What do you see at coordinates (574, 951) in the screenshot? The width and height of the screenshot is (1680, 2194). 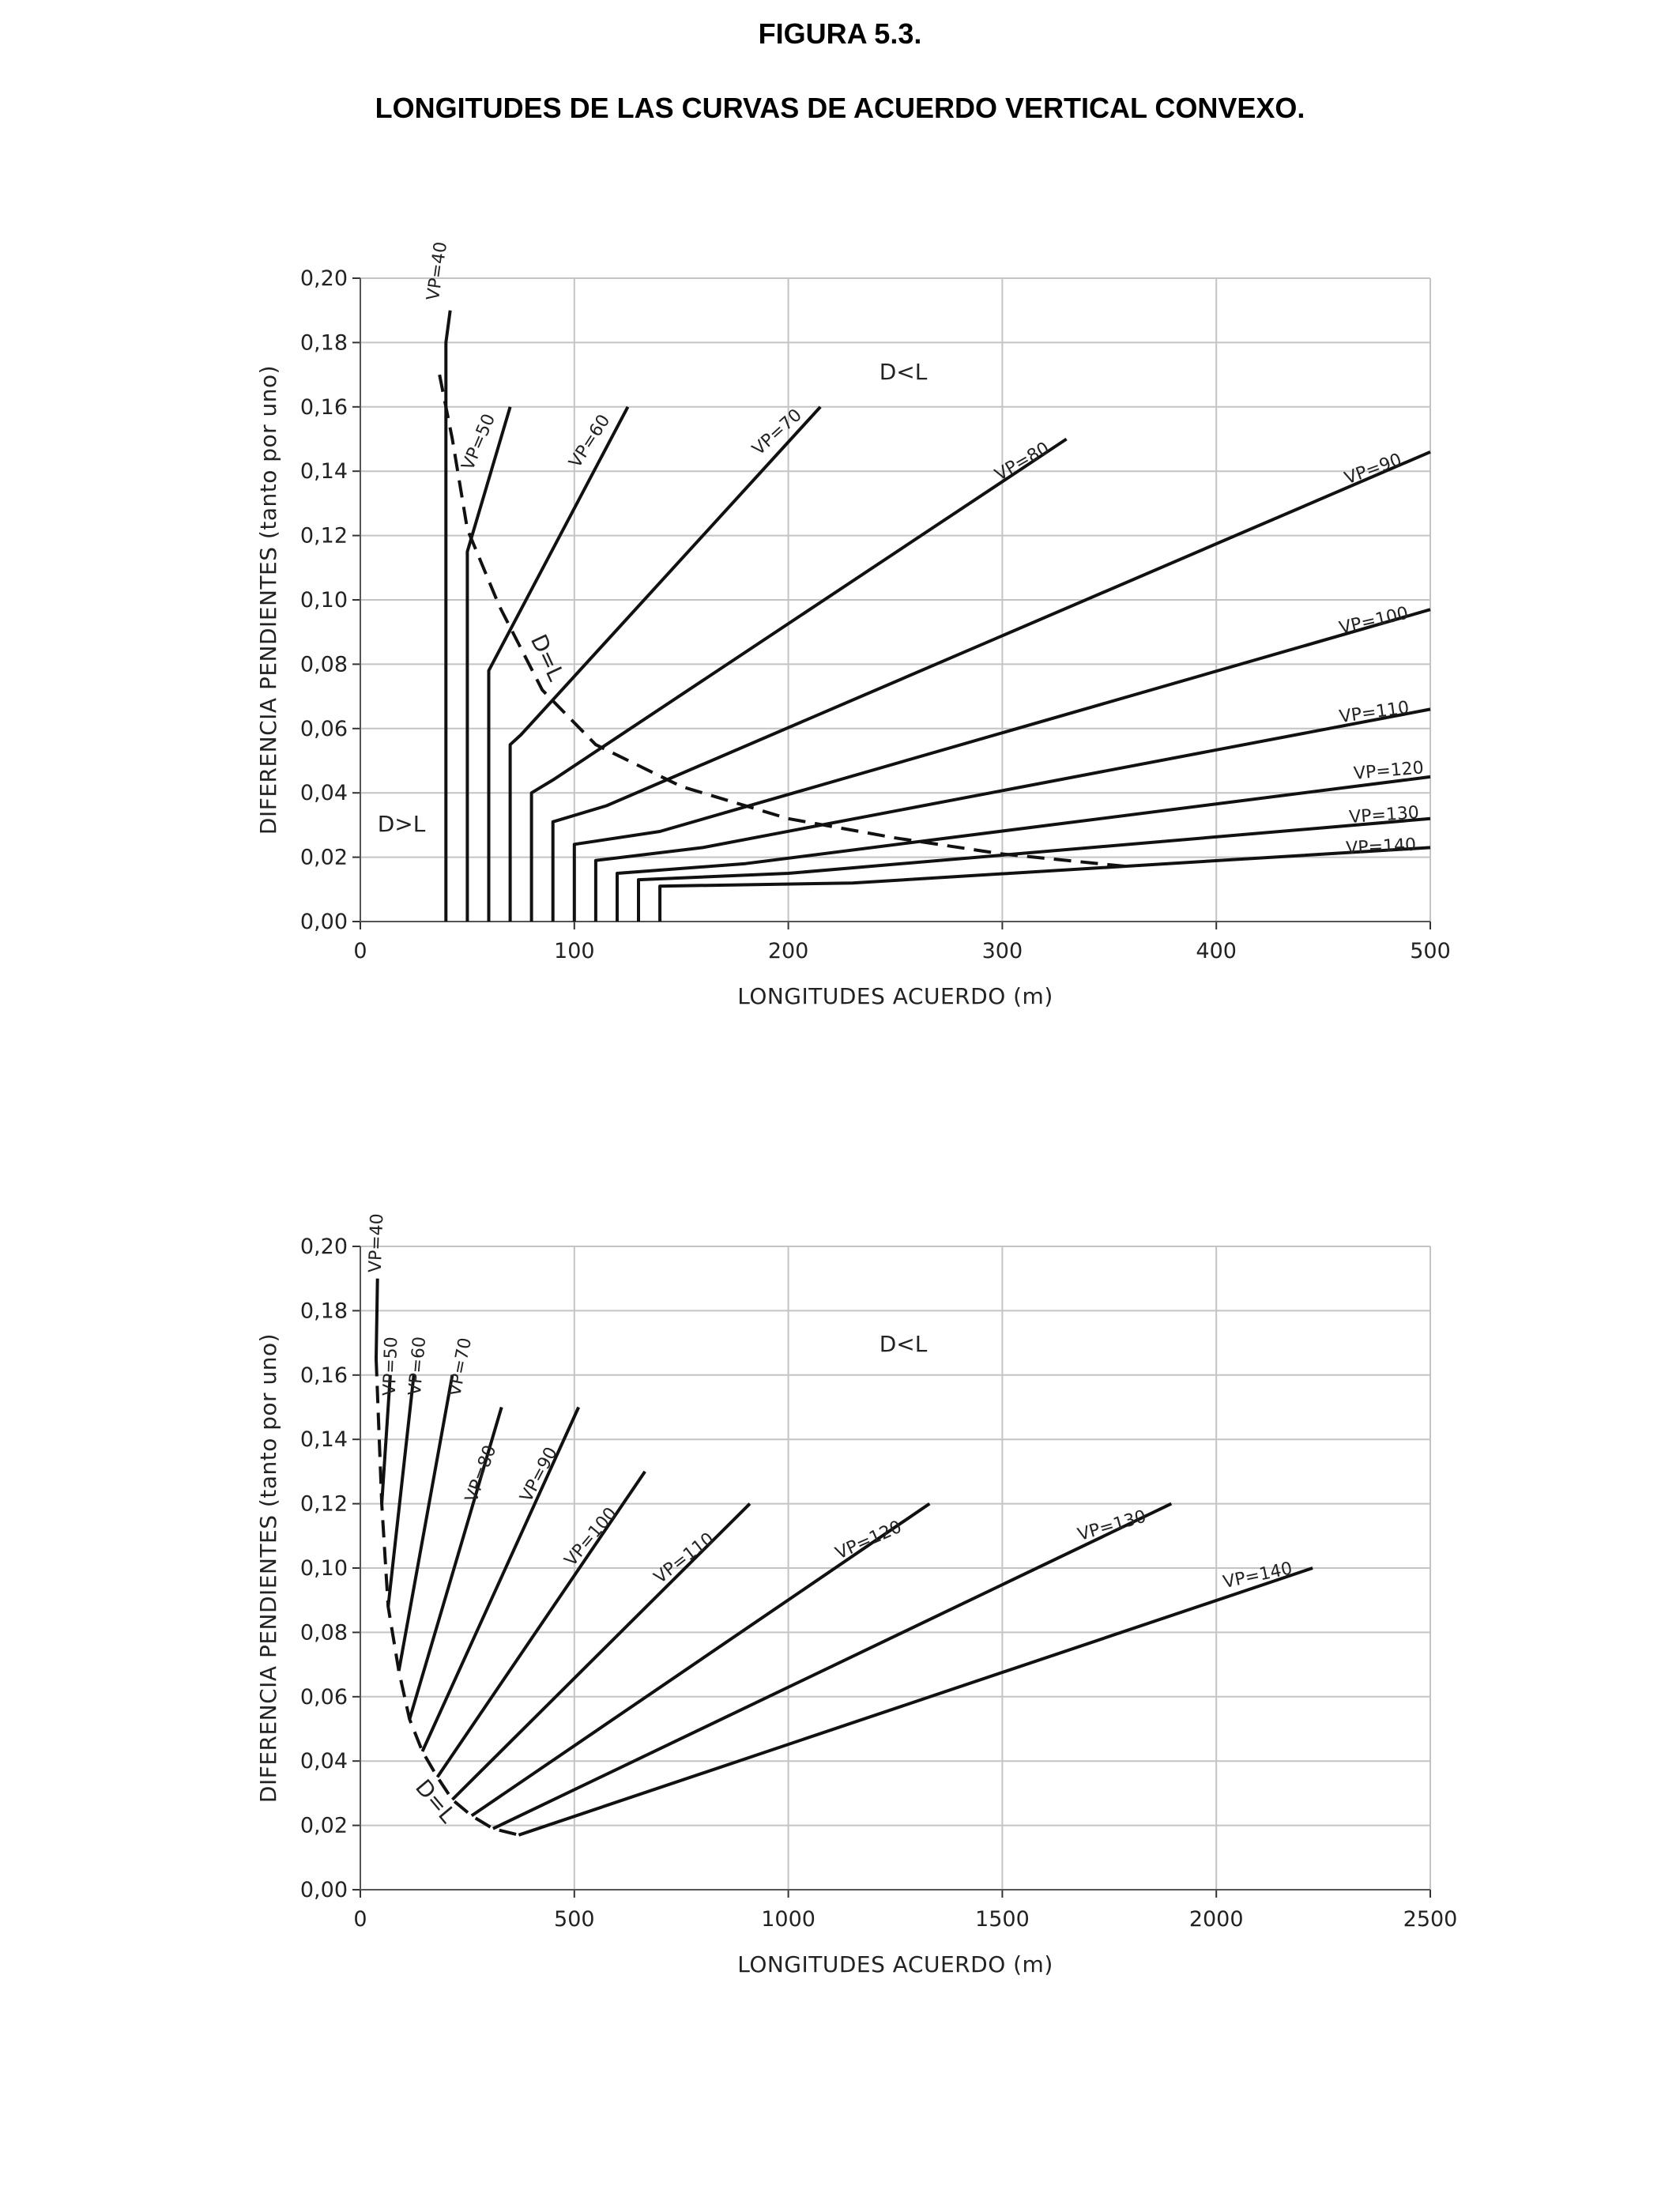 I see `x-tick-label: 100` at bounding box center [574, 951].